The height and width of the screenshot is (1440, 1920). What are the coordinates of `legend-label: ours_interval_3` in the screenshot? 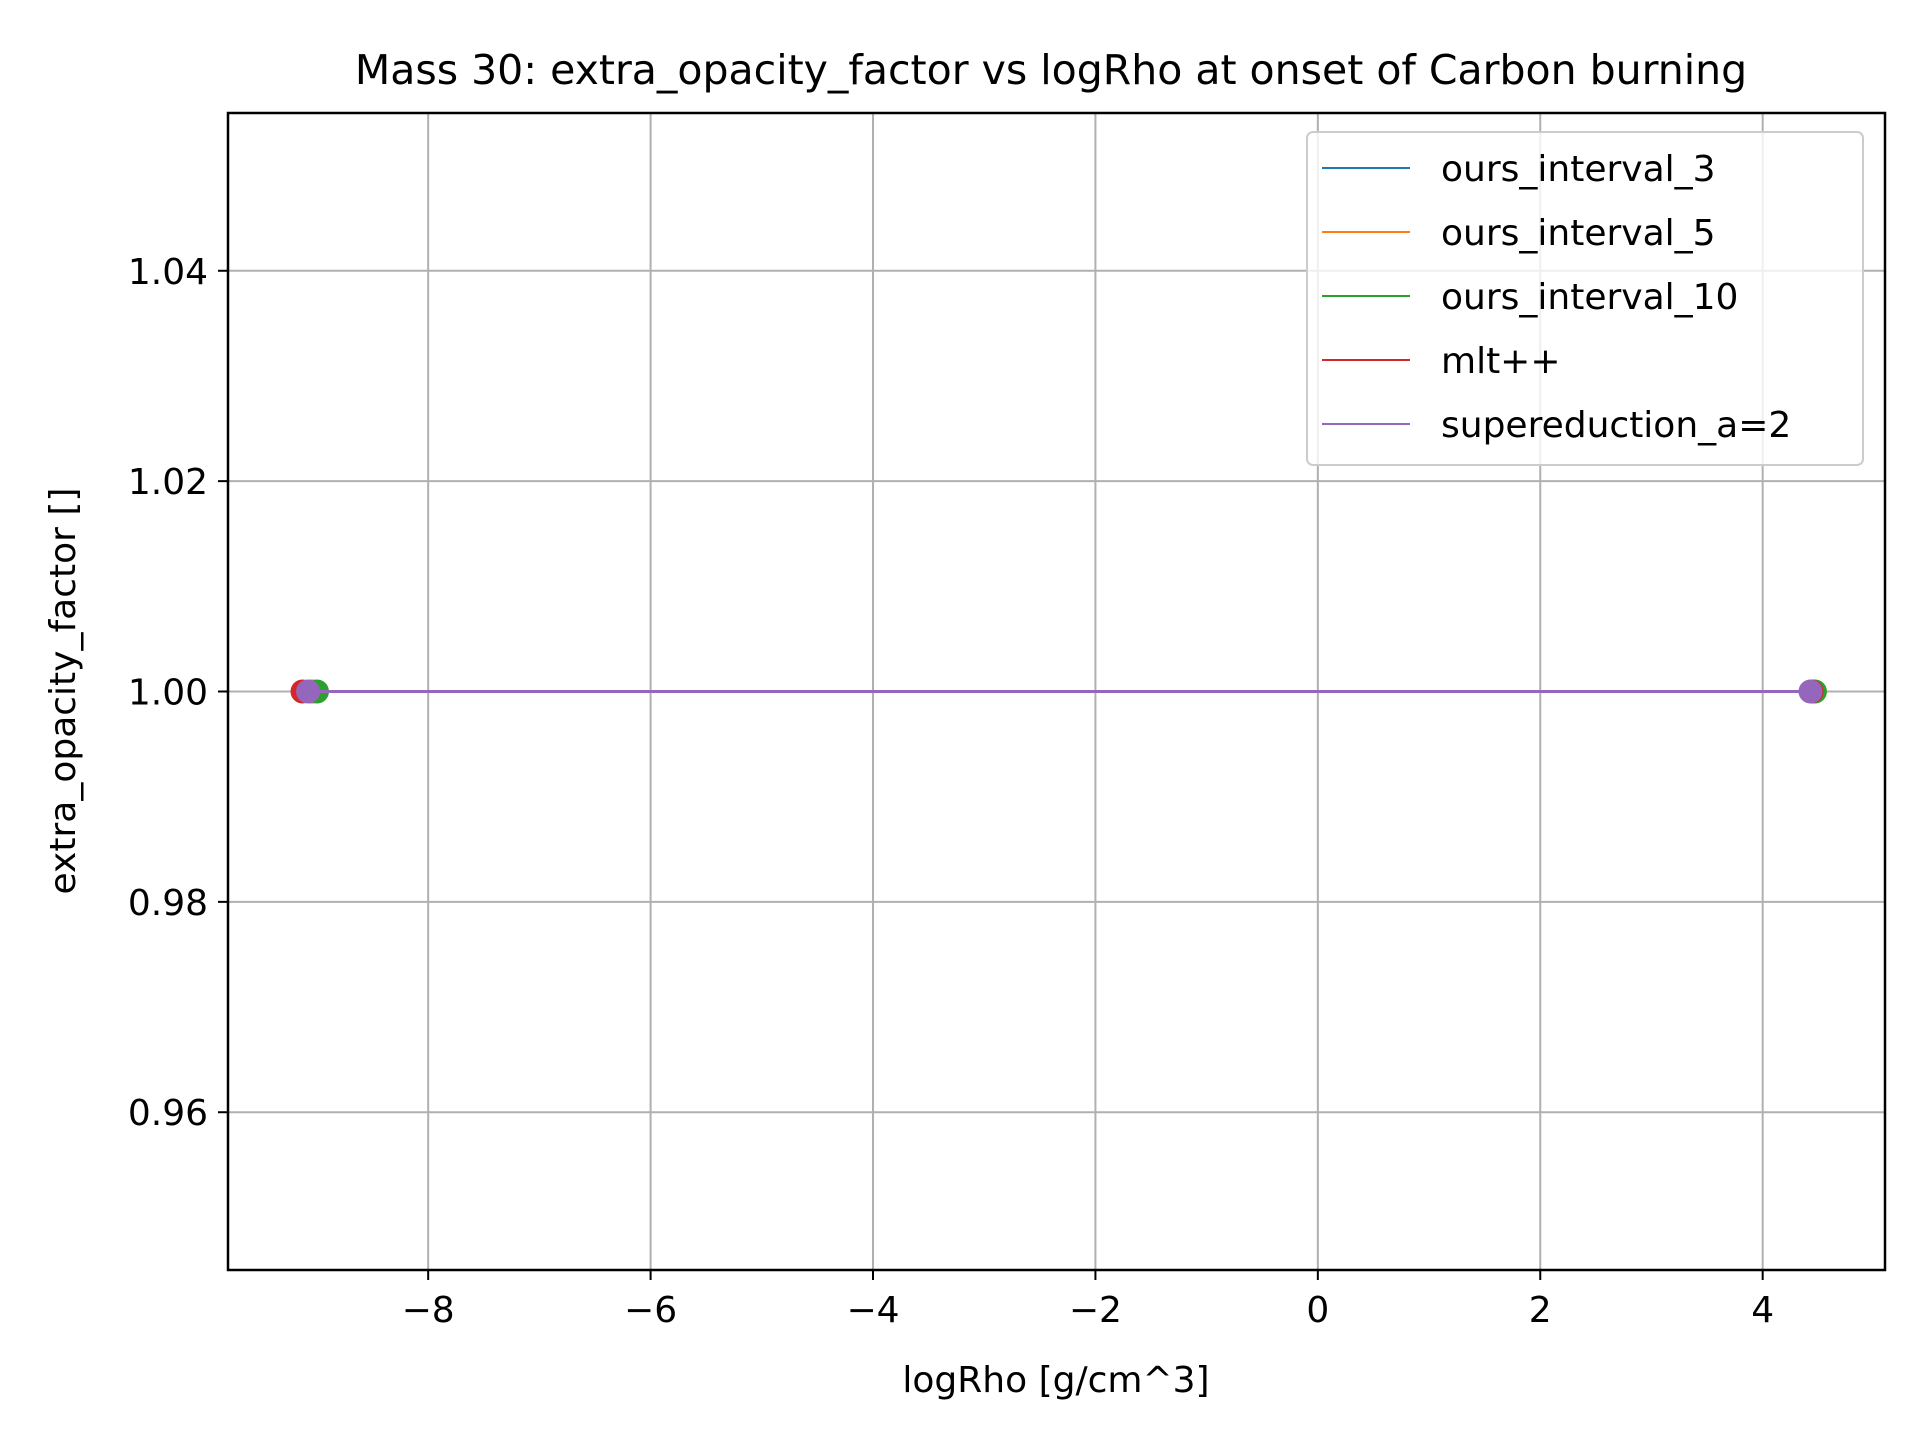 It's located at (1578, 169).